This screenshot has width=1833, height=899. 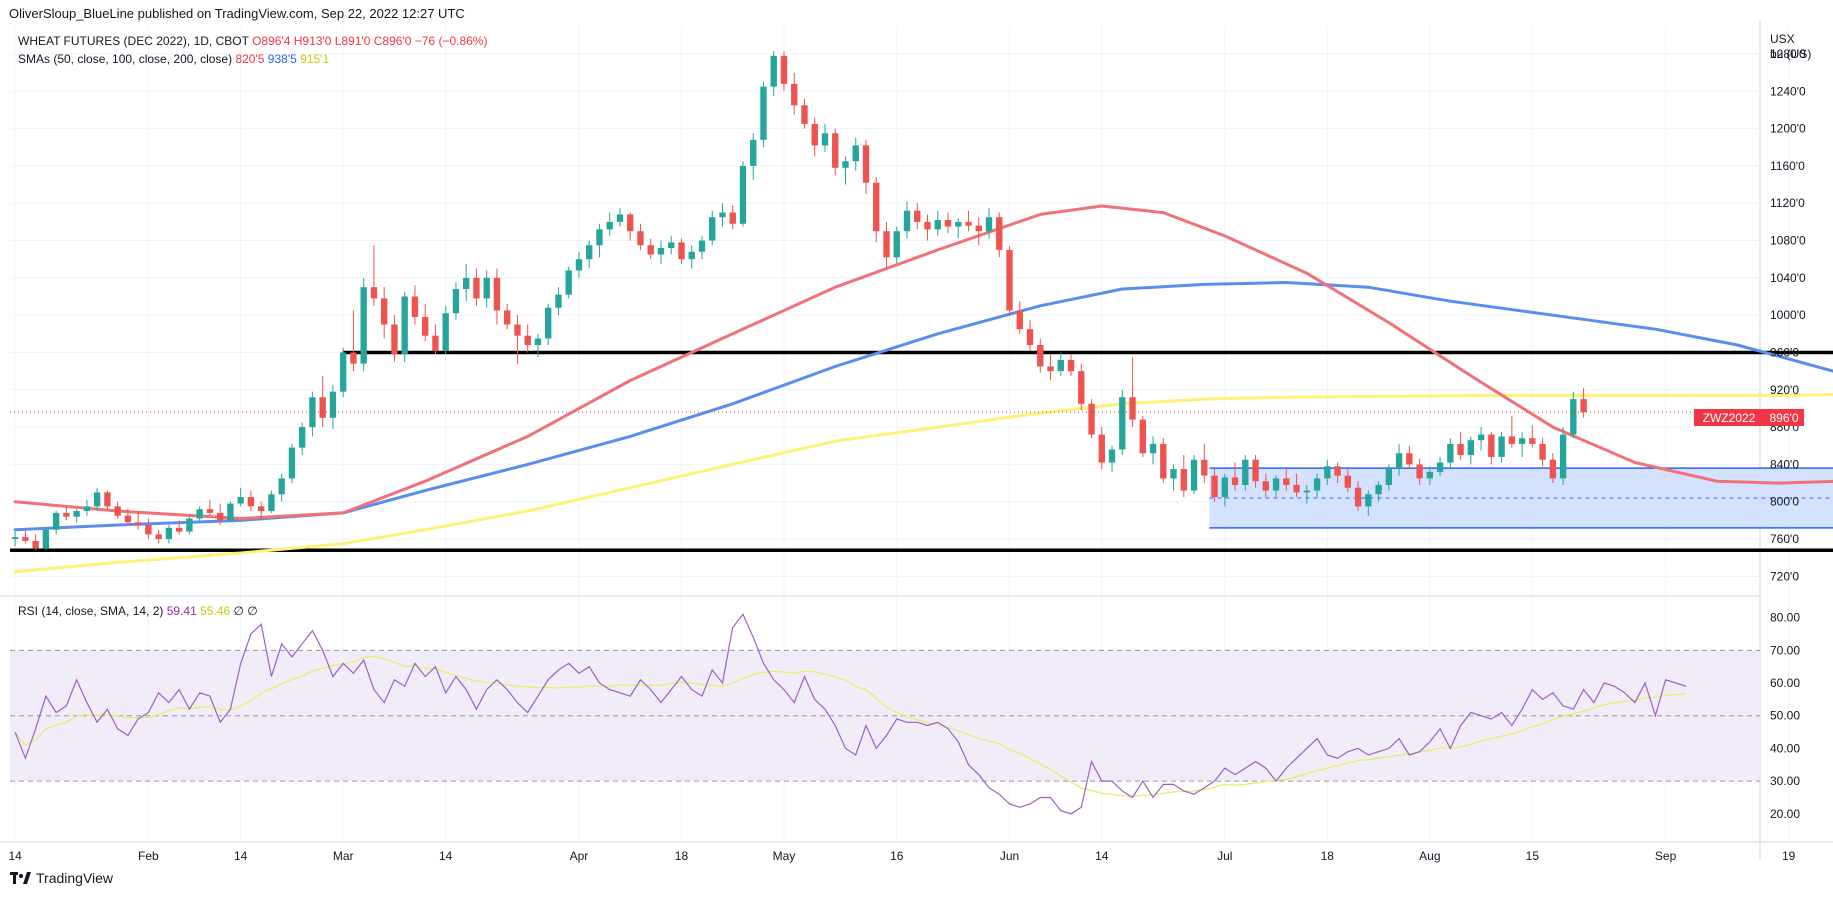 I want to click on ohlc-close: C896'0, so click(x=392, y=41).